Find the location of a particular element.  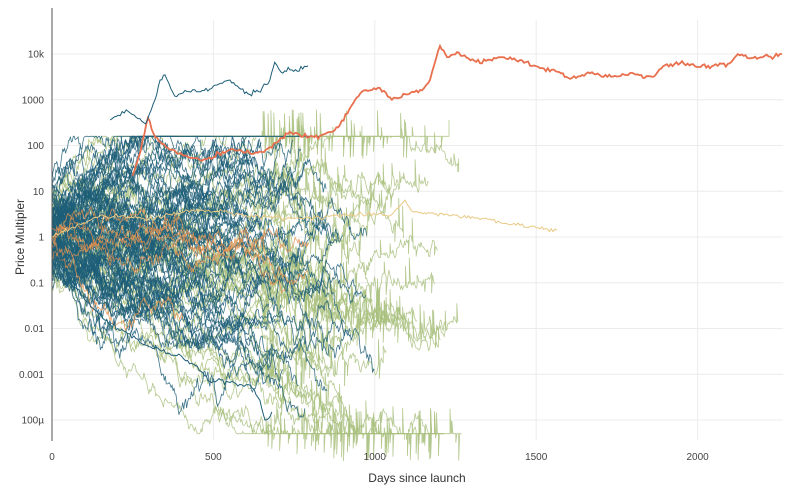

x-axis-title: Days since launch is located at coordinates (416, 478).